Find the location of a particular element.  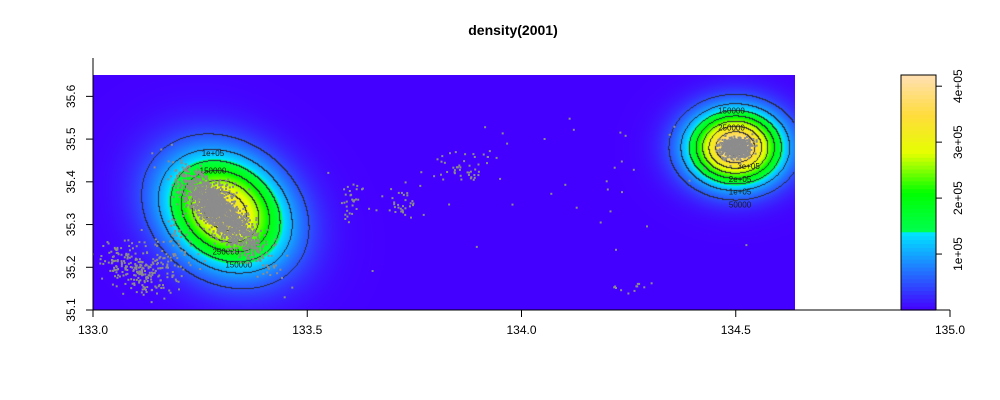

data-point-2096 is located at coordinates (719, 151).